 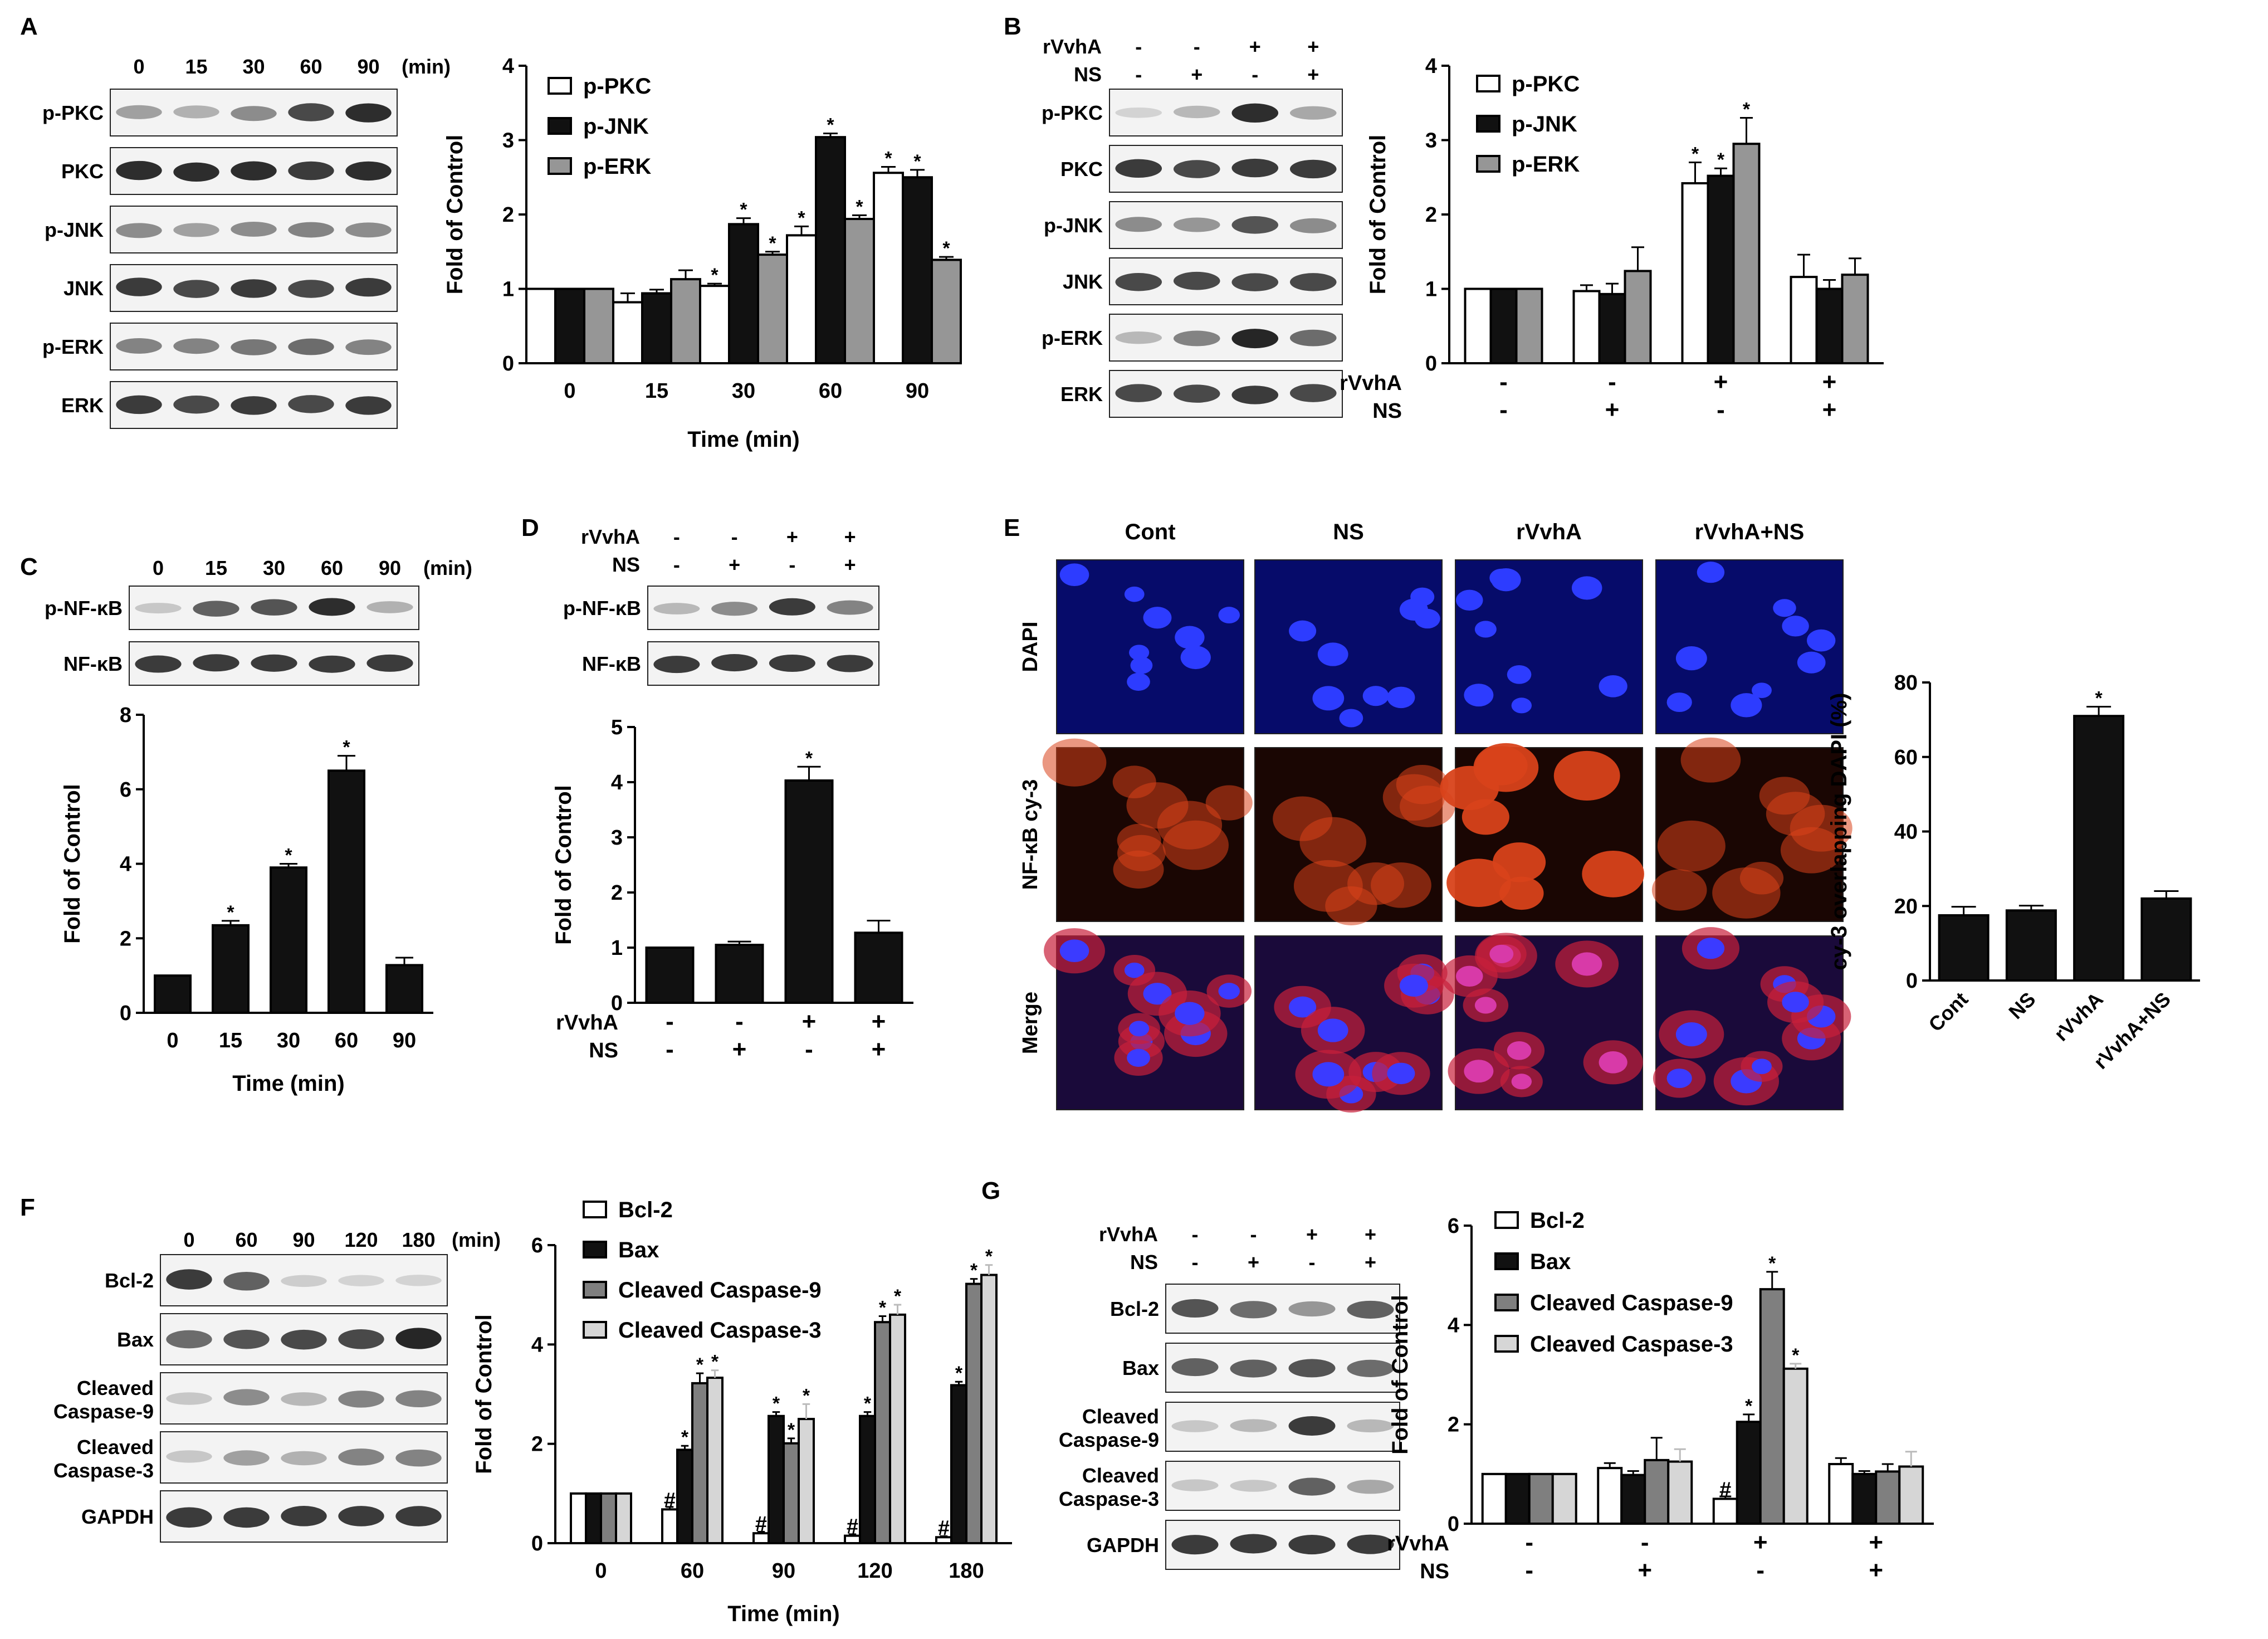 What do you see at coordinates (617, 838) in the screenshot?
I see `y-tick-label: 3` at bounding box center [617, 838].